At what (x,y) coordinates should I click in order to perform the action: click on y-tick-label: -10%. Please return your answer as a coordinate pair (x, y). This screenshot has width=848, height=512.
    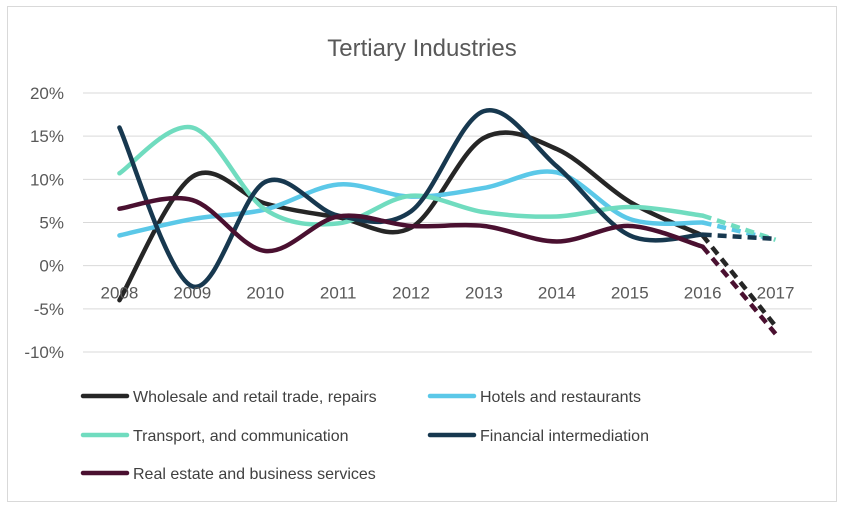
    Looking at the image, I should click on (44, 352).